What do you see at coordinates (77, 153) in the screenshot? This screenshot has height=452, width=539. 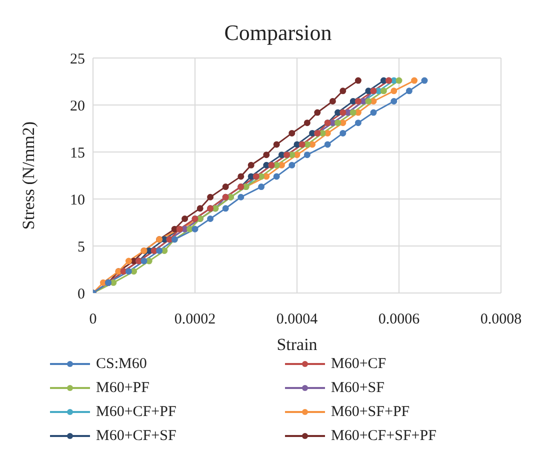 I see `y-tick-label: 15` at bounding box center [77, 153].